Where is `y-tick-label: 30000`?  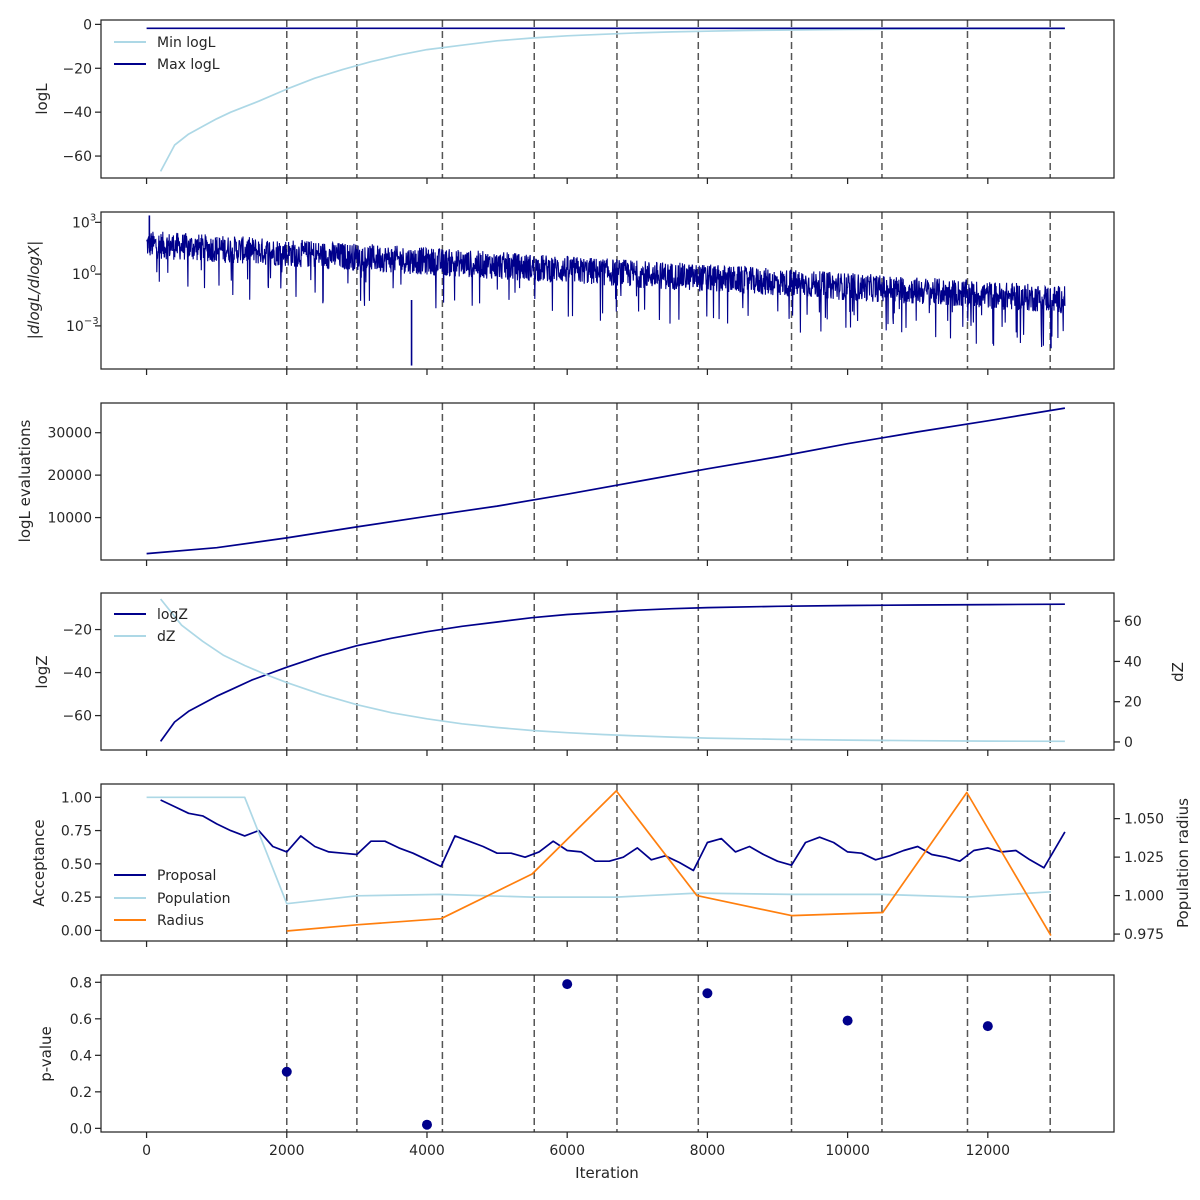 y-tick-label: 30000 is located at coordinates (69, 434).